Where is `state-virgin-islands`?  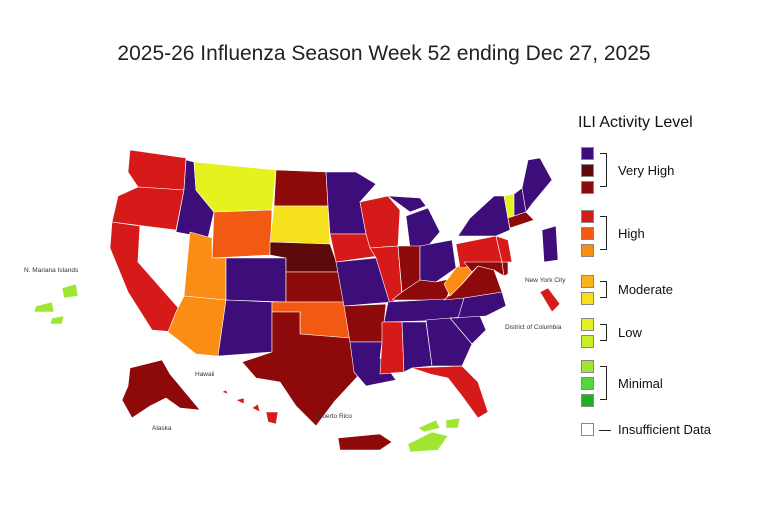 state-virgin-islands is located at coordinates (434, 435).